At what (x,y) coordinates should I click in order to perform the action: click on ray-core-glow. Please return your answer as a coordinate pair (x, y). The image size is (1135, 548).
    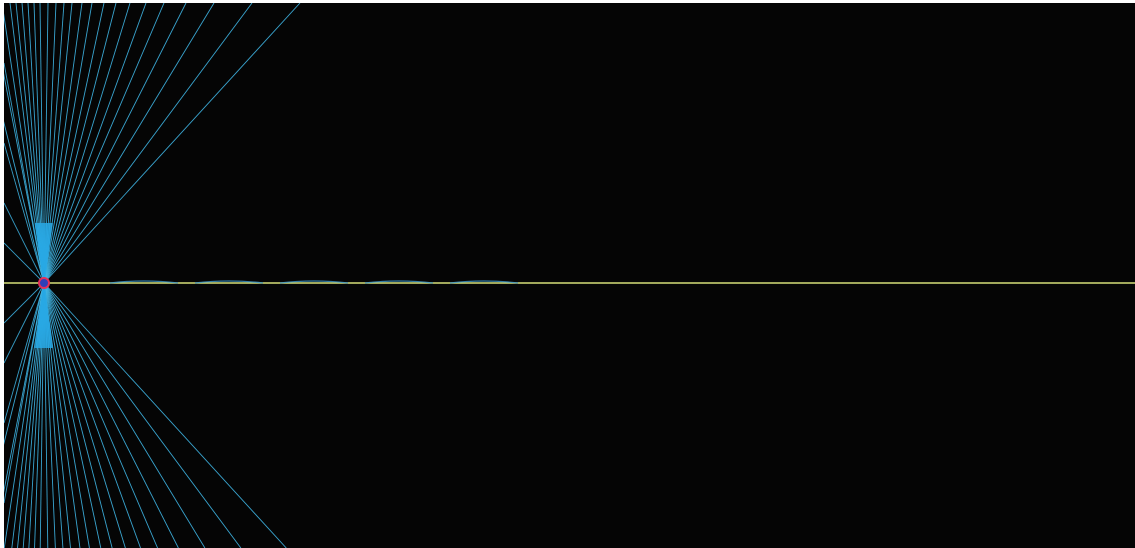
    Looking at the image, I should click on (44, 285).